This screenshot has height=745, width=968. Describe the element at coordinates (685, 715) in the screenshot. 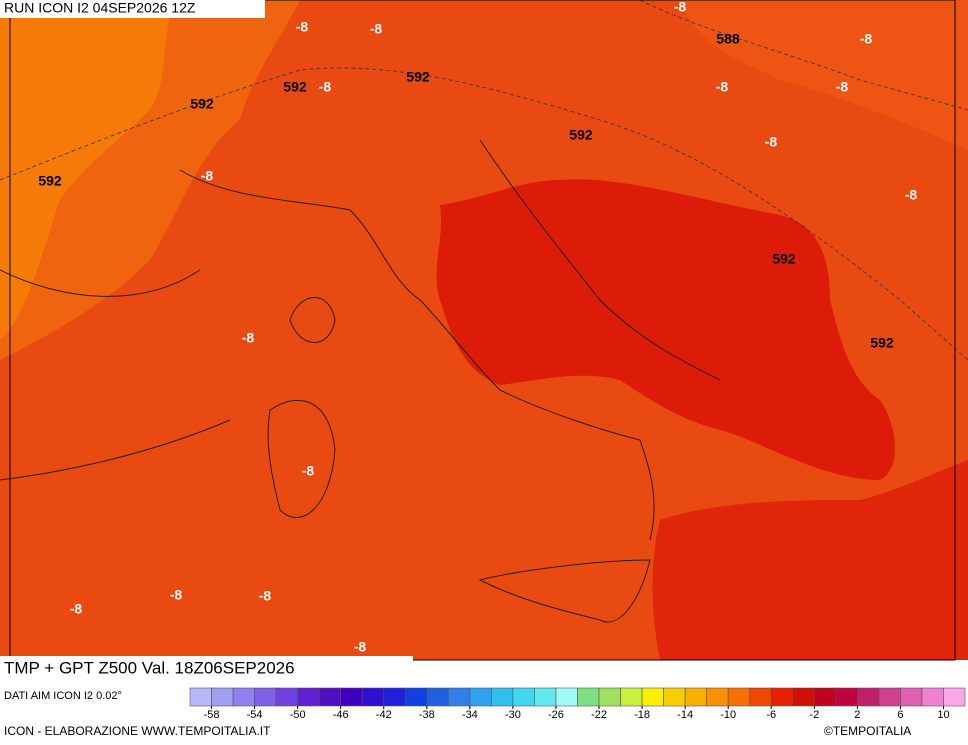

I see `colorbar-tick-label: -14` at that location.